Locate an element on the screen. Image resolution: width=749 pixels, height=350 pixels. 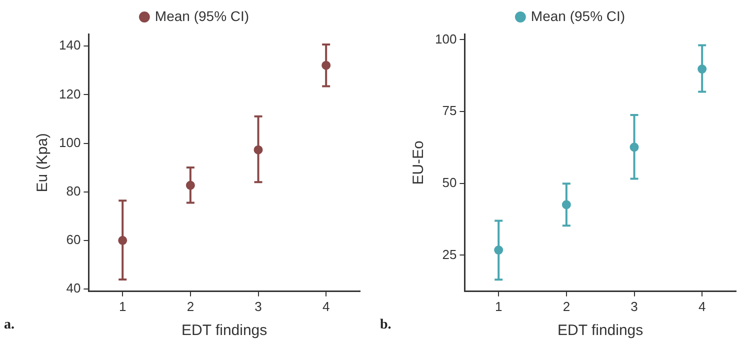
text: a. is located at coordinates (9, 325).